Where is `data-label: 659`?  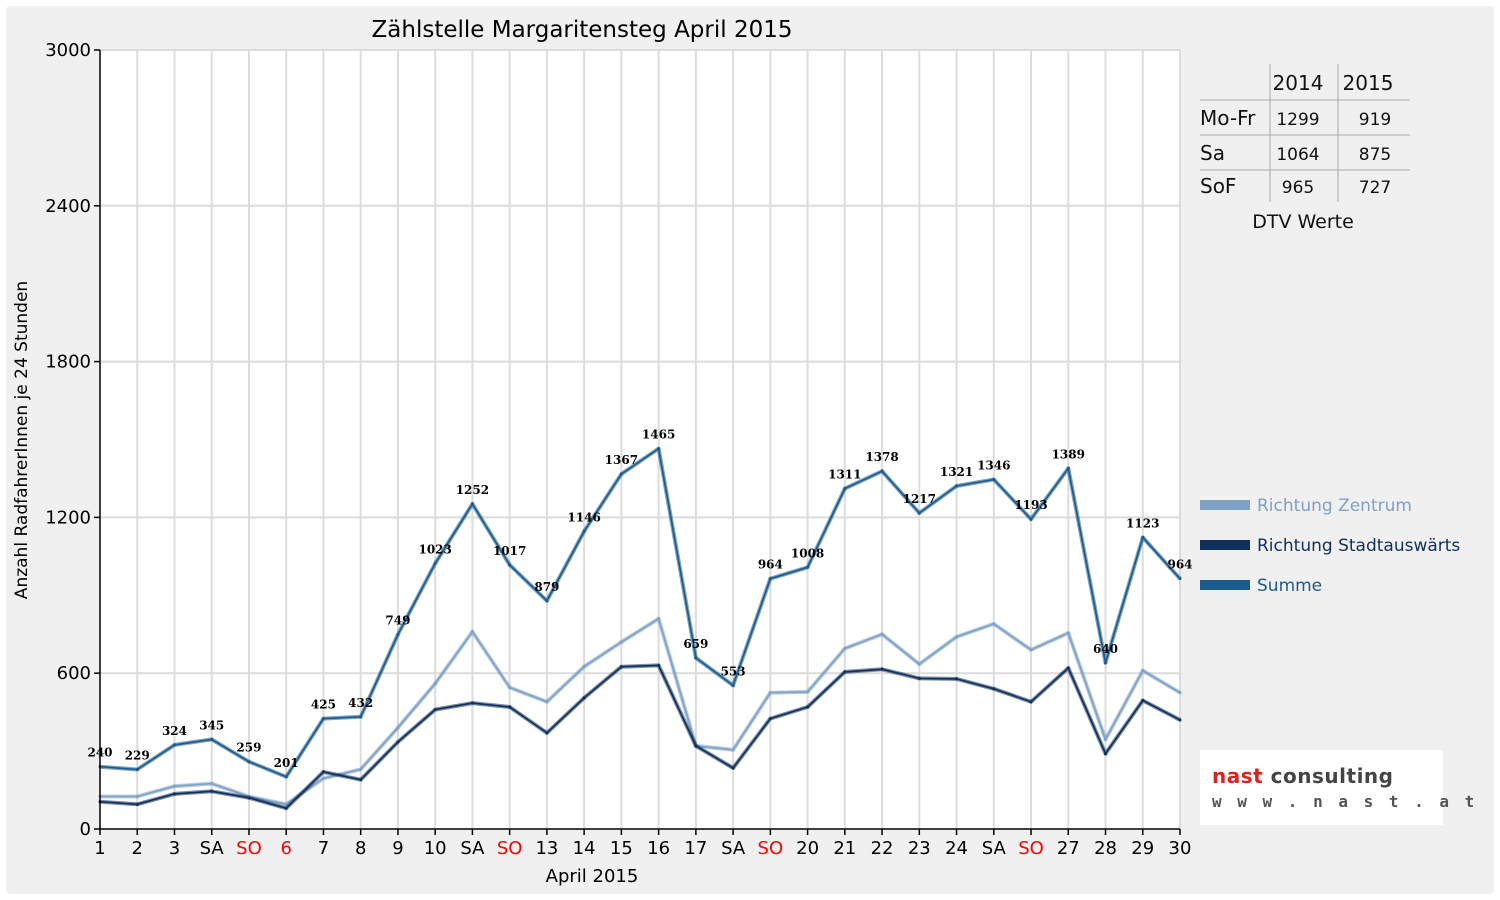
data-label: 659 is located at coordinates (695, 644).